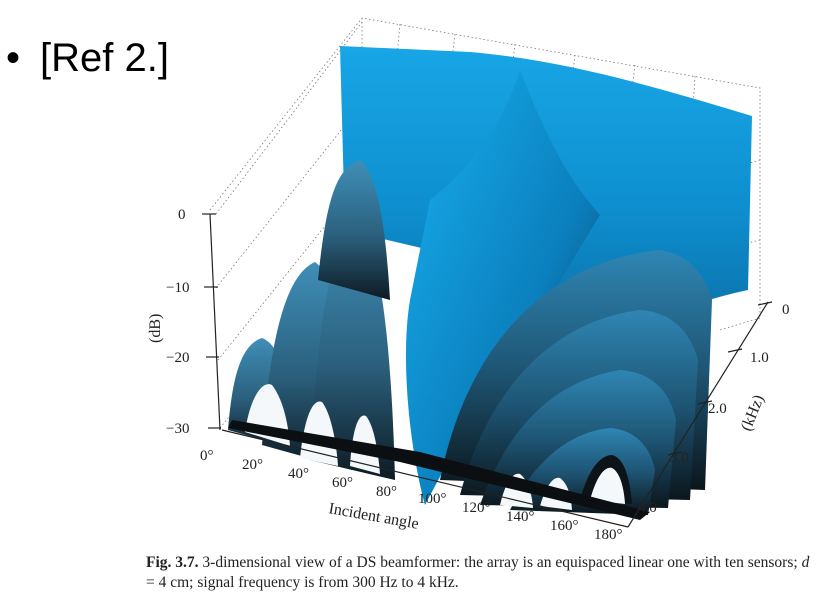 The height and width of the screenshot is (602, 825). What do you see at coordinates (298, 474) in the screenshot?
I see `x-tick-2: 40°` at bounding box center [298, 474].